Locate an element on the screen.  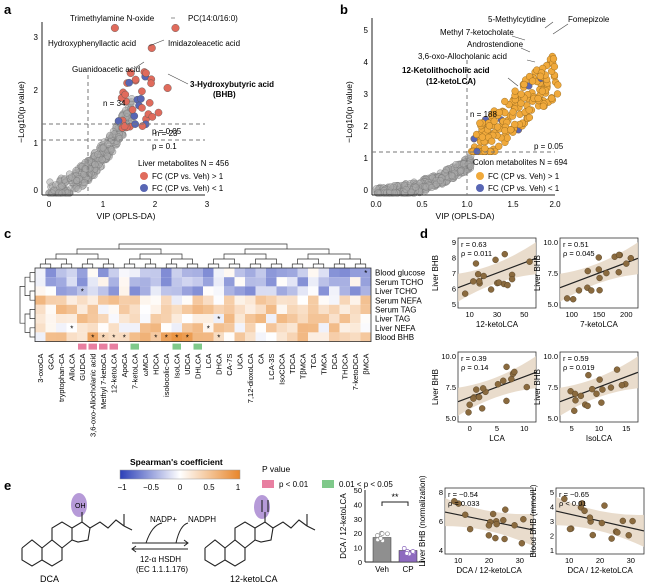
panel-b-ytick: 3 is located at coordinates (366, 94).